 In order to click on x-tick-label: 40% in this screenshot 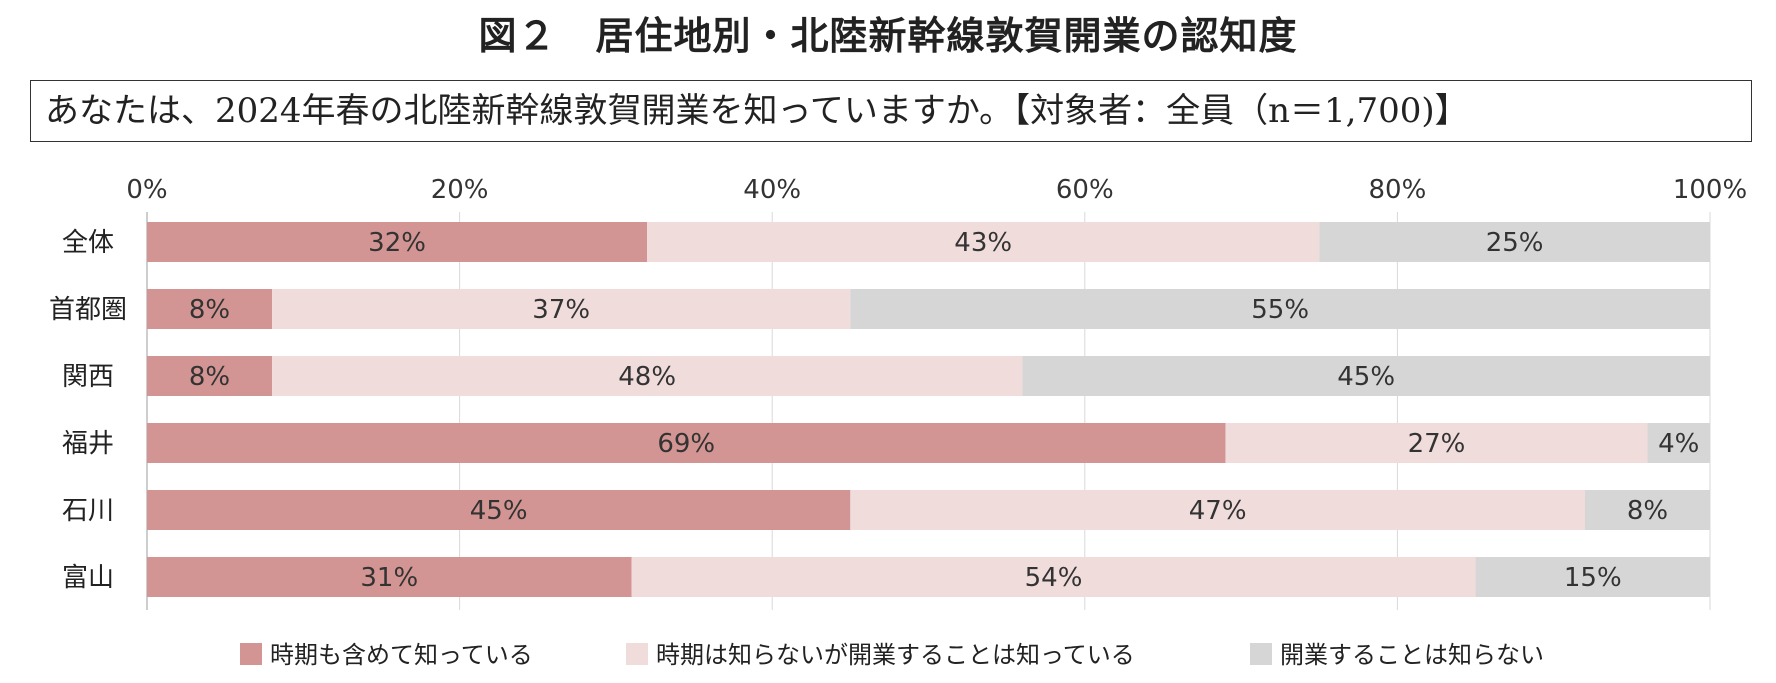, I will do `click(772, 190)`.